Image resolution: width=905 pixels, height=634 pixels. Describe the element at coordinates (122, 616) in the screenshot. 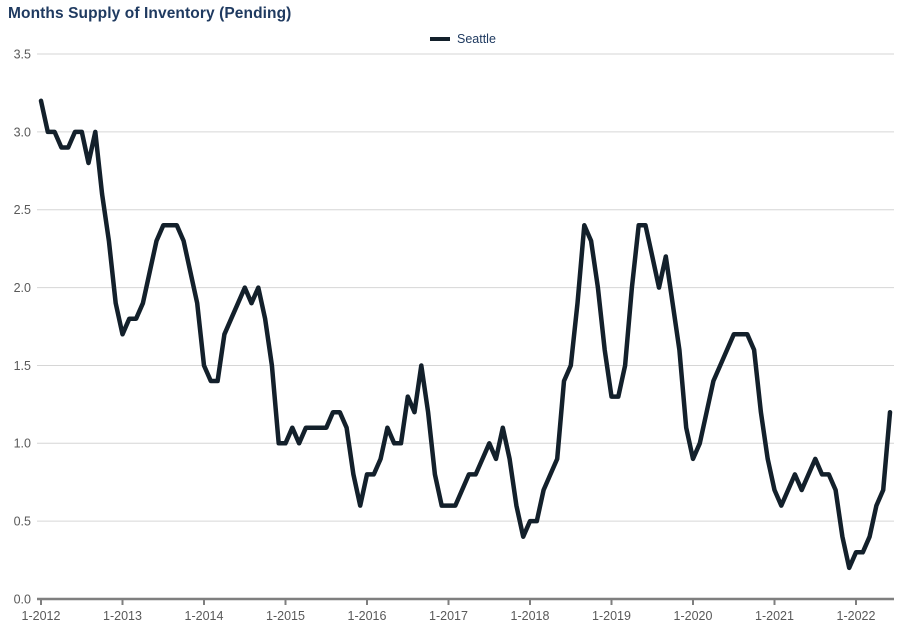

I see `x-axis-tick-label: 1-2013` at that location.